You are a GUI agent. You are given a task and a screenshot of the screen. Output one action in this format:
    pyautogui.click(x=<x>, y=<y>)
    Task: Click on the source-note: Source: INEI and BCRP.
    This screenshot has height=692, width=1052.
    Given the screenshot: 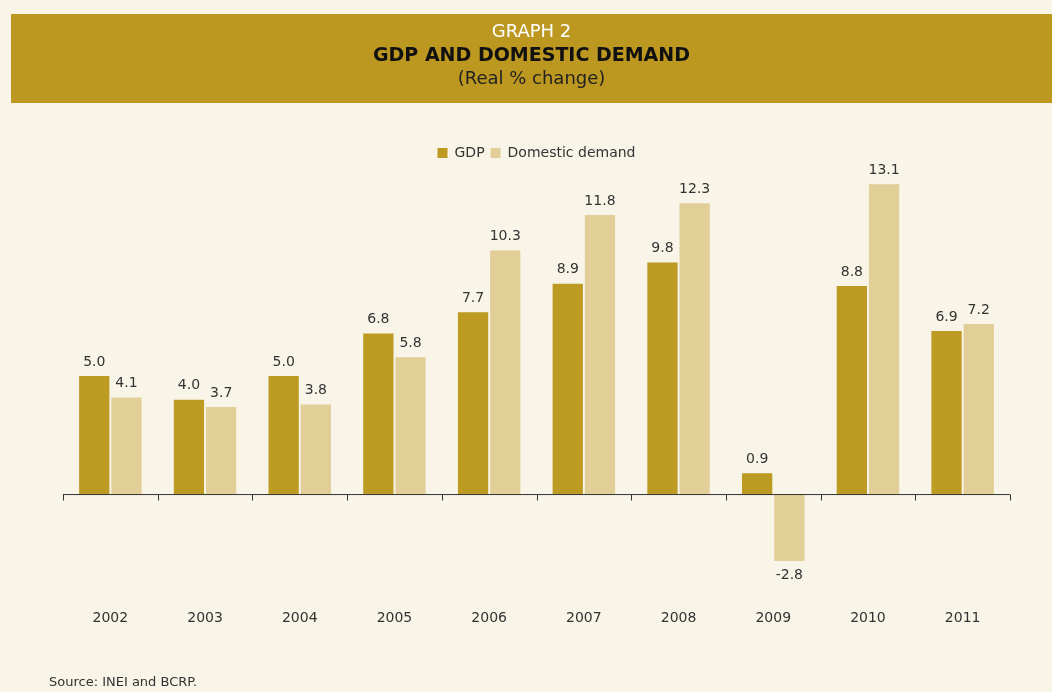 What is the action you would take?
    pyautogui.click(x=123, y=681)
    